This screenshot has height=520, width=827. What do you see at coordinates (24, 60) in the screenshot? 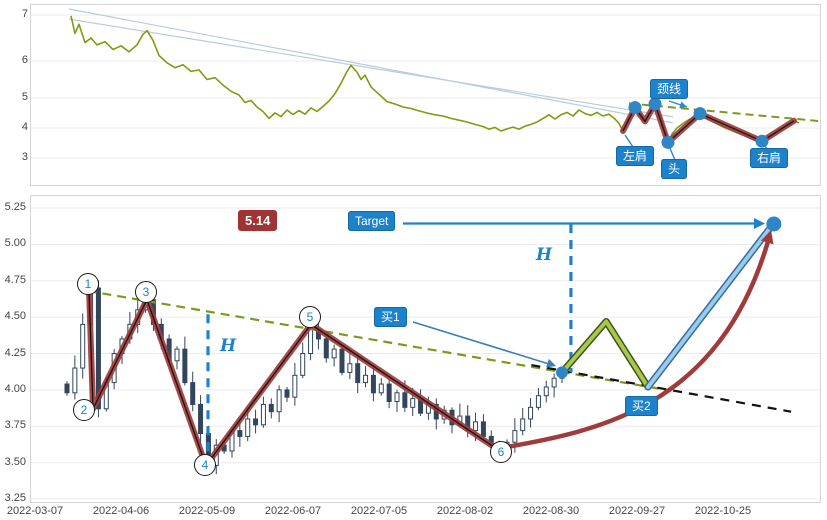
I see `top-y-tick-label: 6` at bounding box center [24, 60].